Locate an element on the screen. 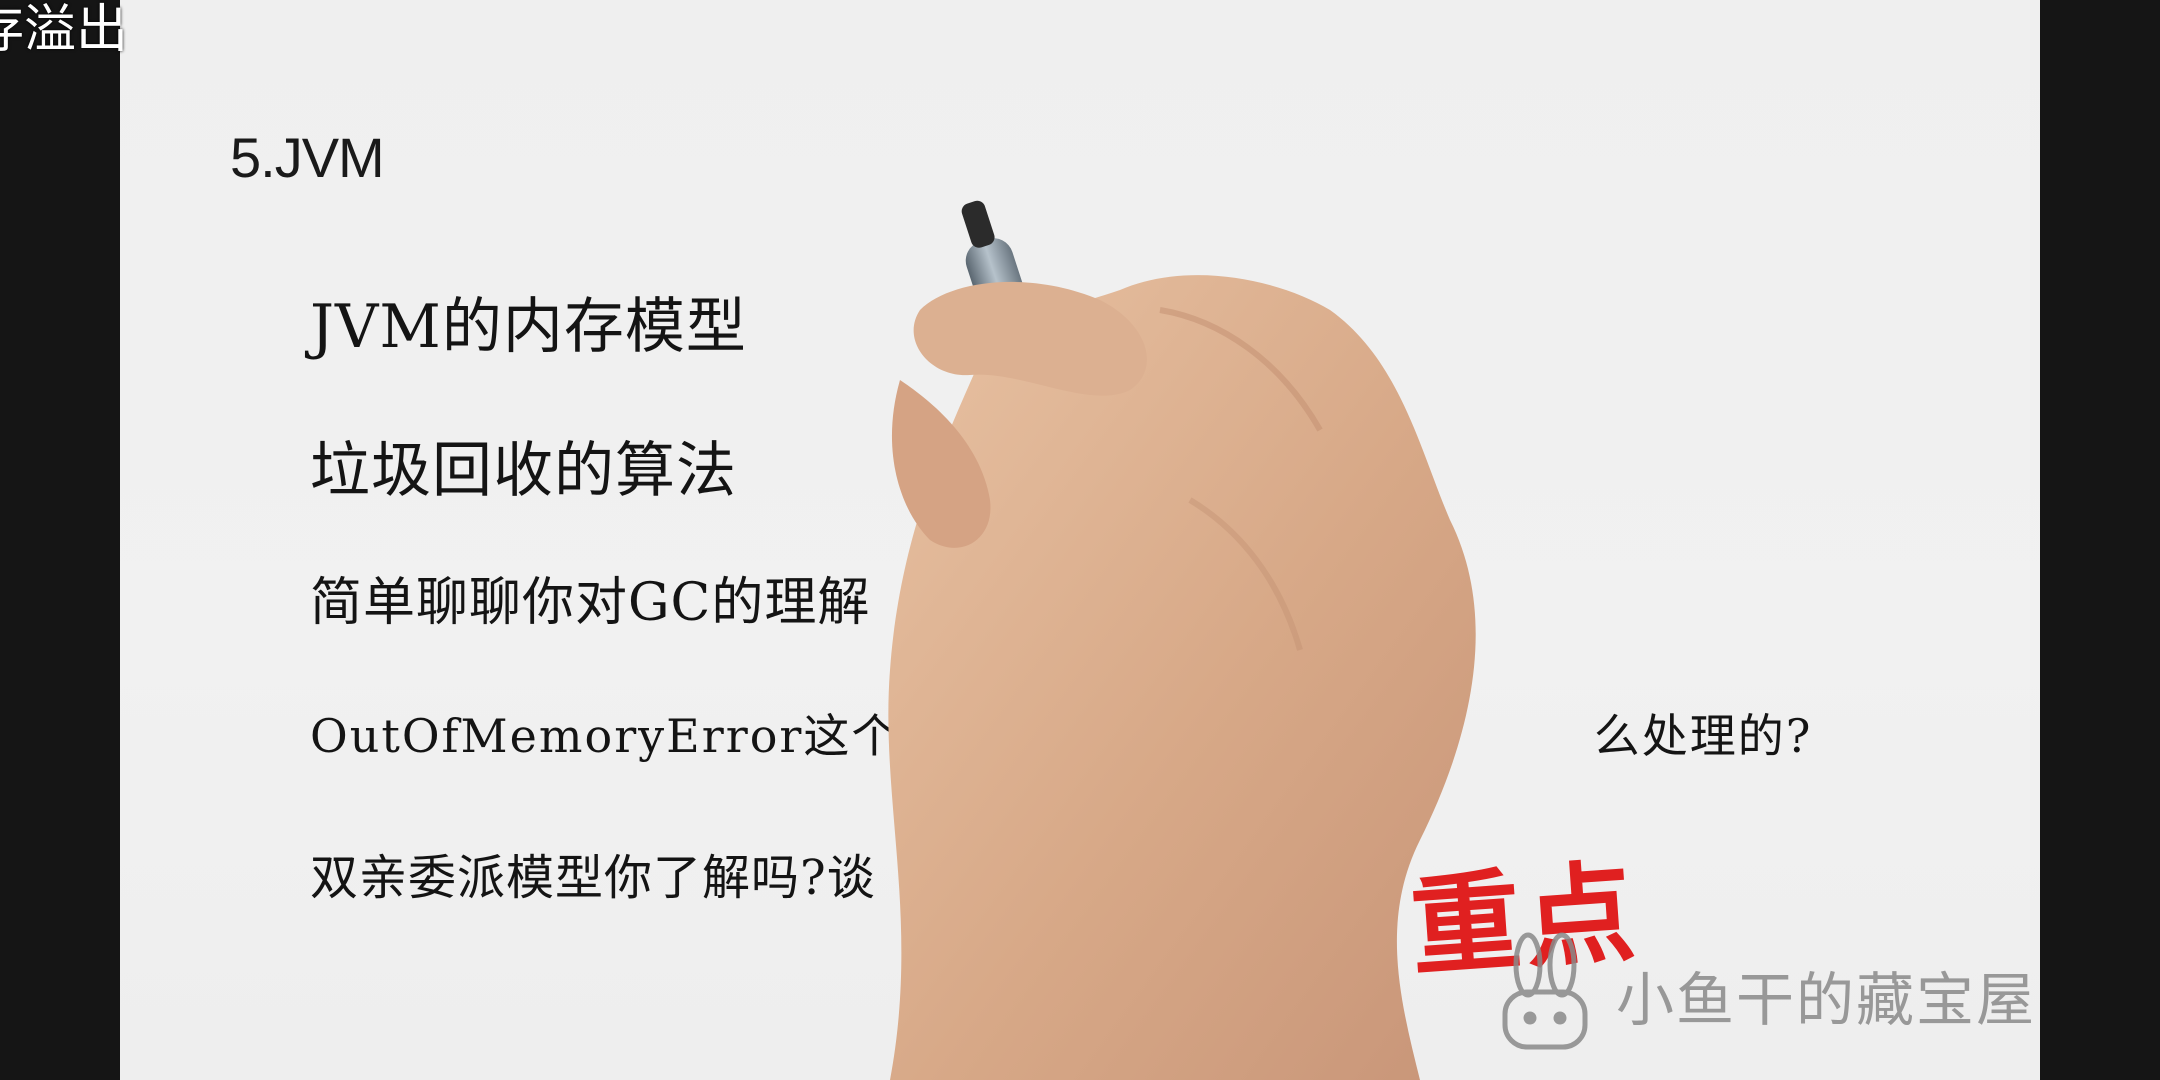 This screenshot has width=2160, height=1080. topic-oom-error: OutOfMemoryError这个错误 么处理的? is located at coordinates (1061, 736).